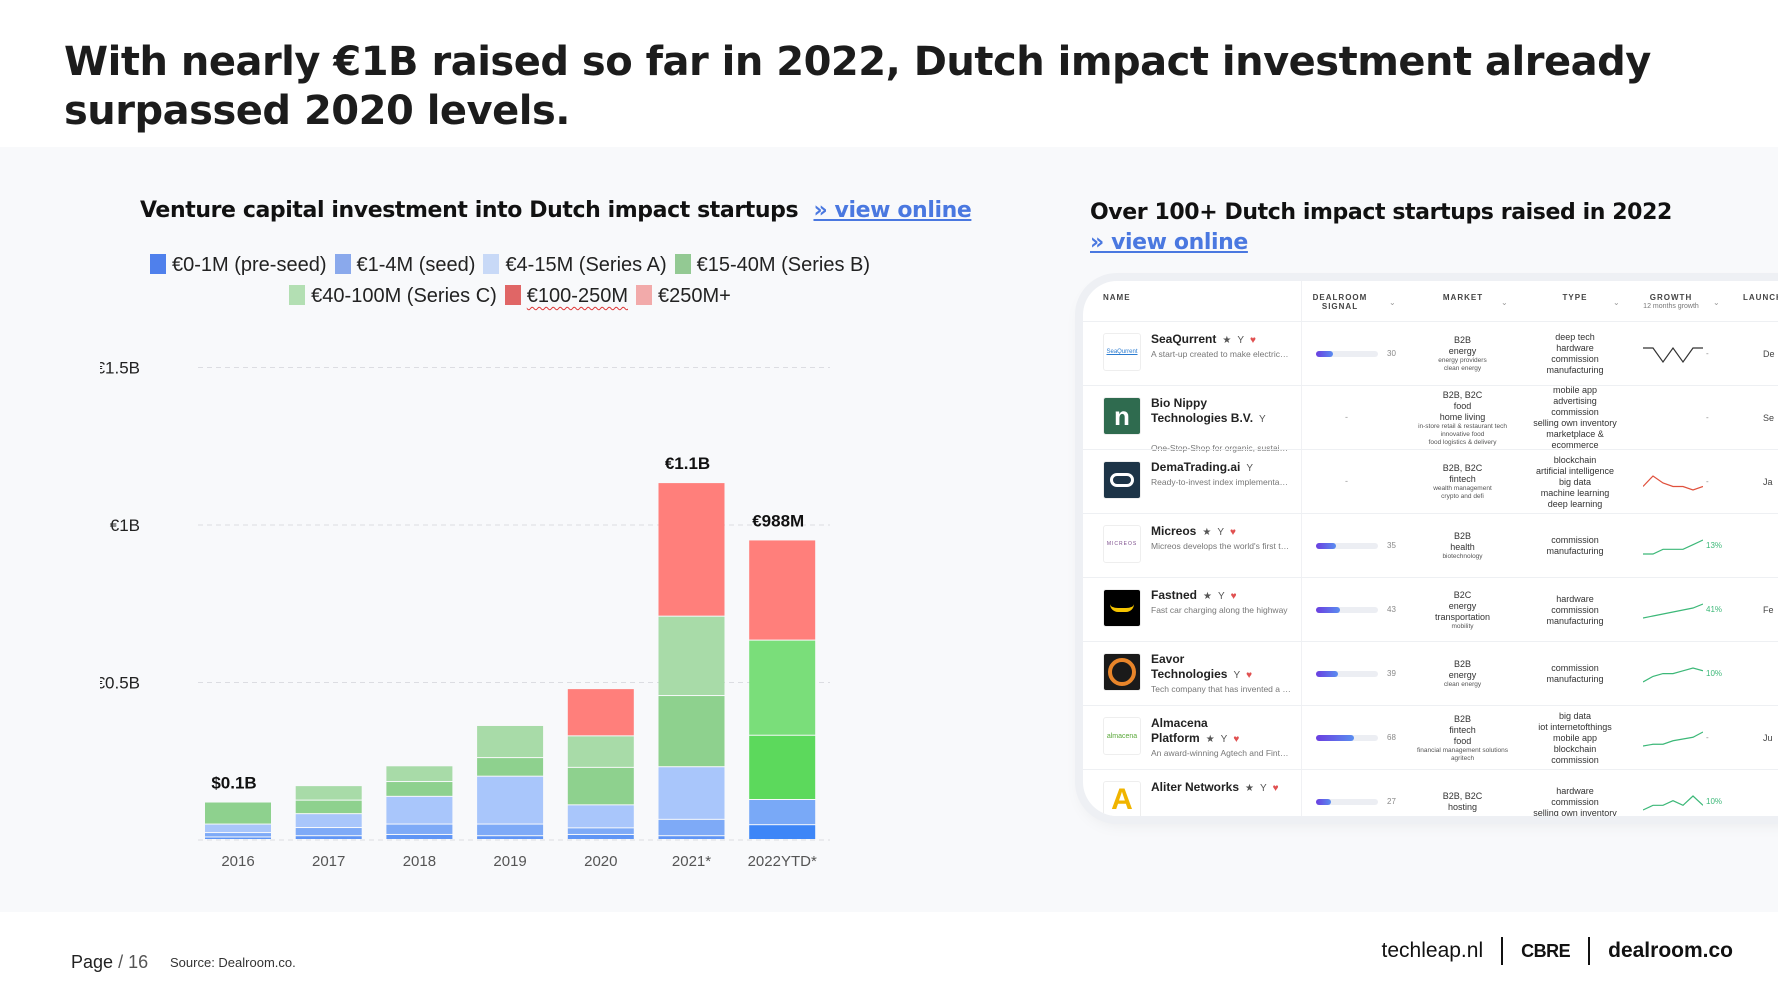 The width and height of the screenshot is (1778, 996). What do you see at coordinates (1670, 950) in the screenshot?
I see `dealroom-logo: dealroom.co` at bounding box center [1670, 950].